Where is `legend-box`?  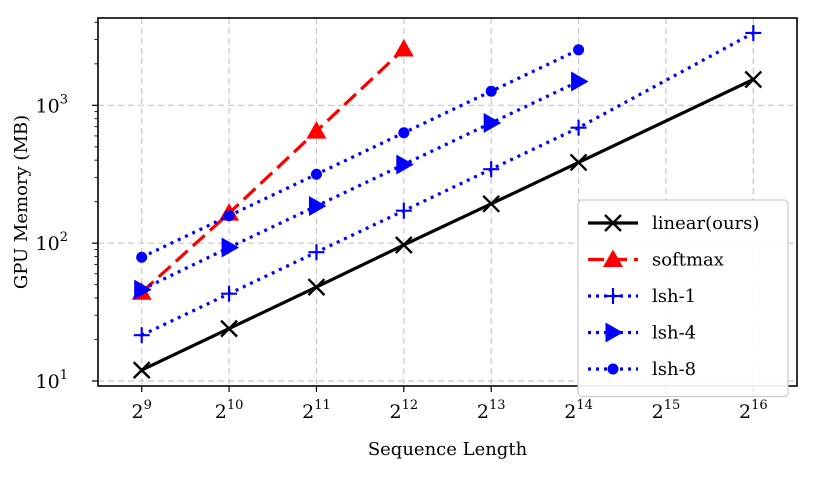 legend-box is located at coordinates (683, 298).